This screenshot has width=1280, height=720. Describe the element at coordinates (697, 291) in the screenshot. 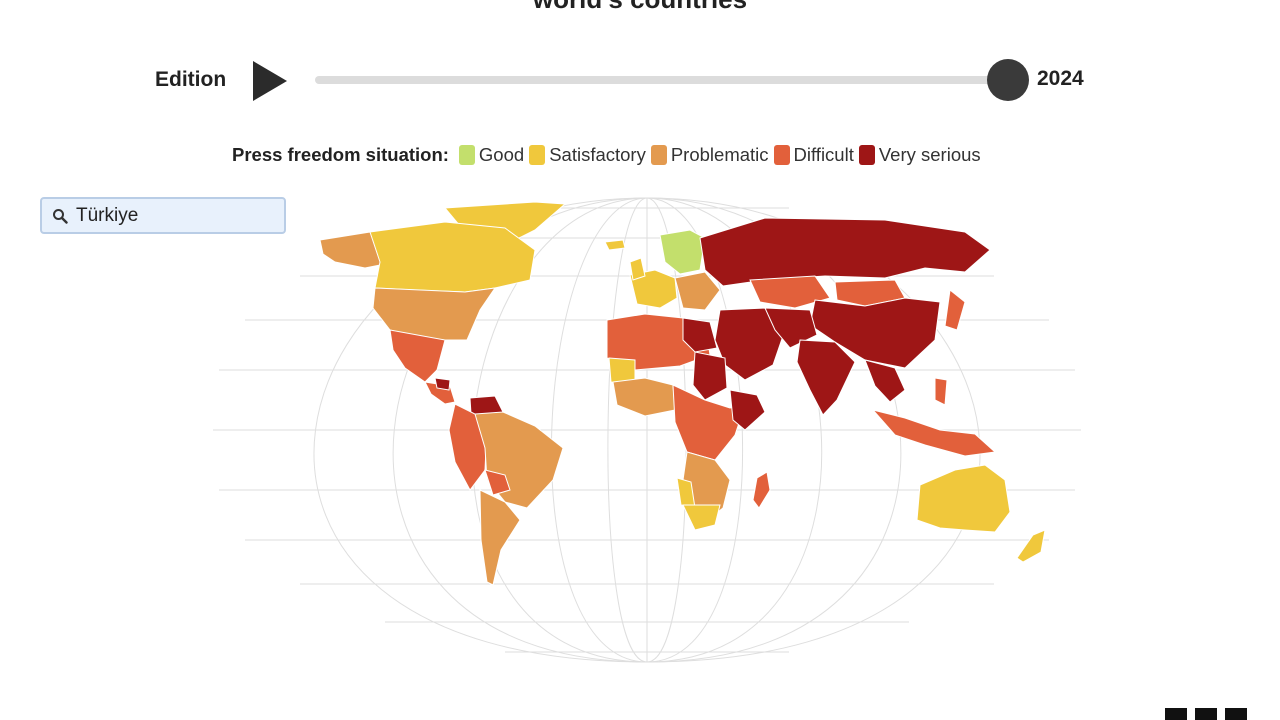

I see `region-eastern-europe` at that location.